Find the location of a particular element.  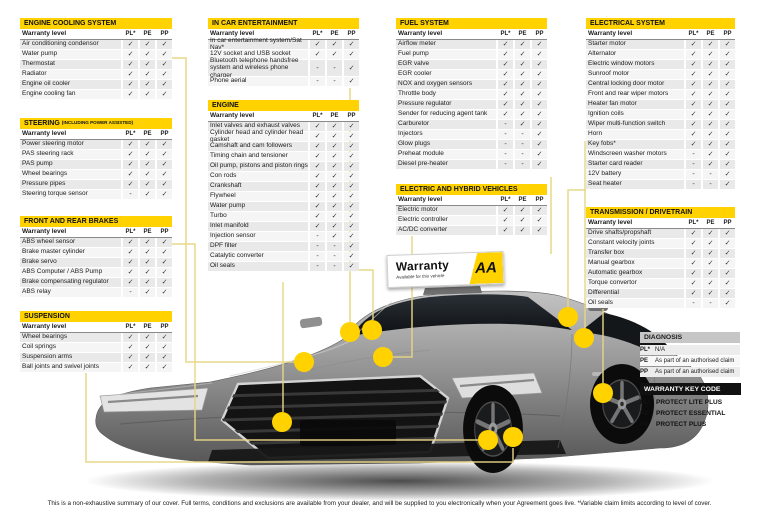

diagnosis-row: PE As part of an authorised claim is located at coordinates (690, 361).